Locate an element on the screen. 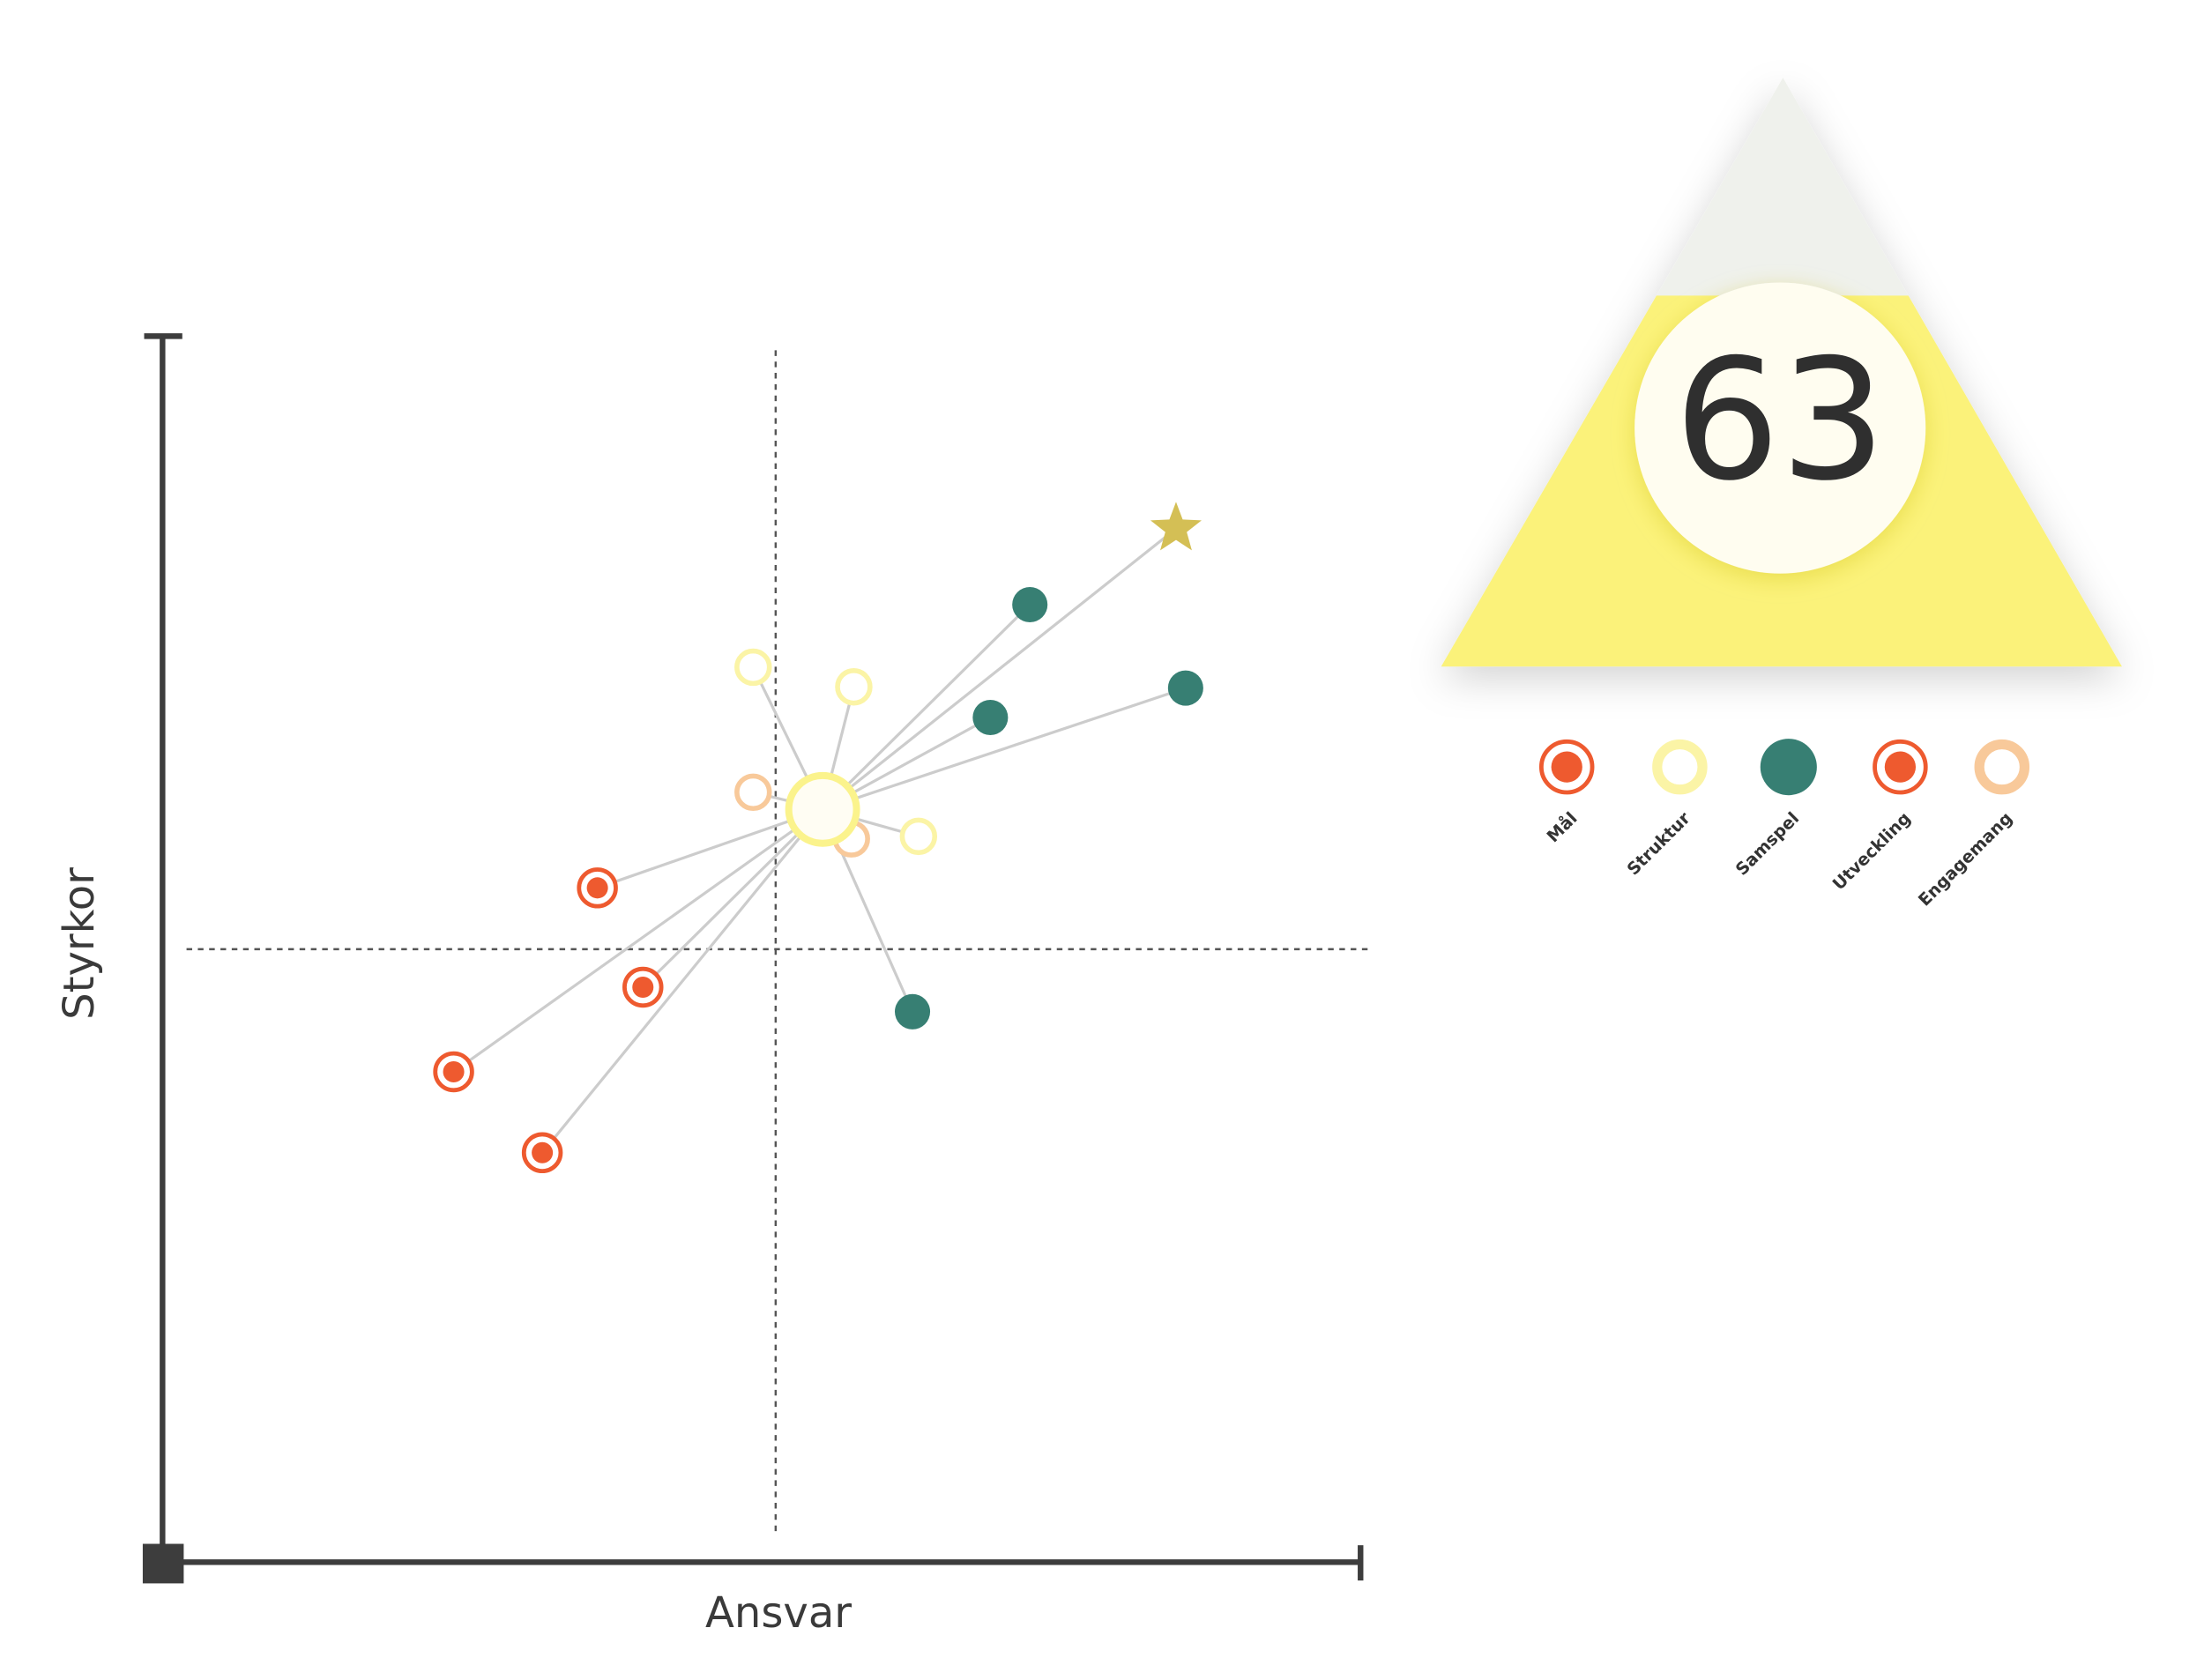 The width and height of the screenshot is (2204, 1680). legend-item: Samspel is located at coordinates (1774, 809).